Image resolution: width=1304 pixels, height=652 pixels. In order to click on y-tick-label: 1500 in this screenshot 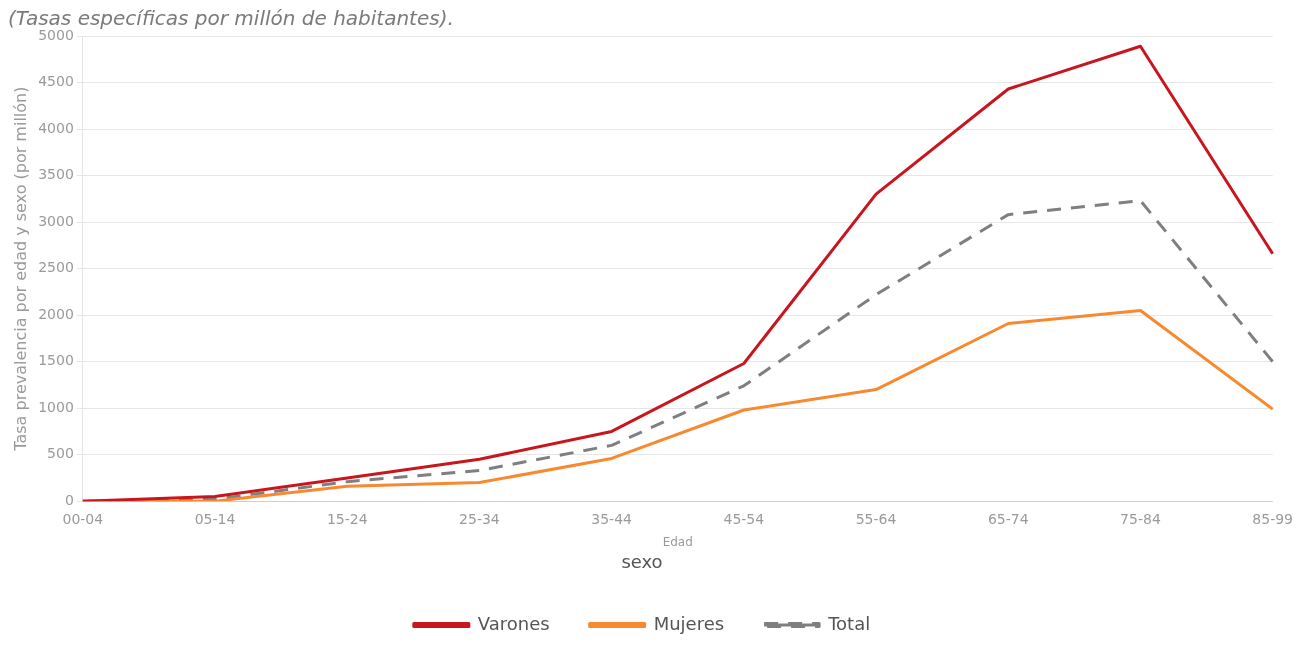, I will do `click(56, 360)`.